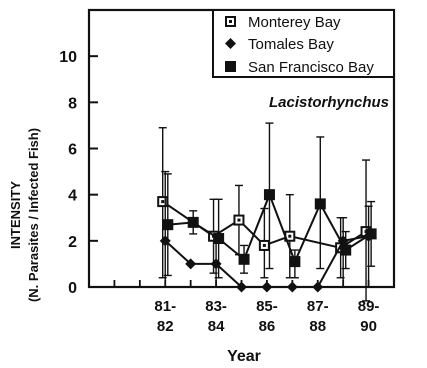 This screenshot has width=427, height=368. What do you see at coordinates (230, 43) in the screenshot?
I see `legend-marker-diamond-icon` at bounding box center [230, 43].